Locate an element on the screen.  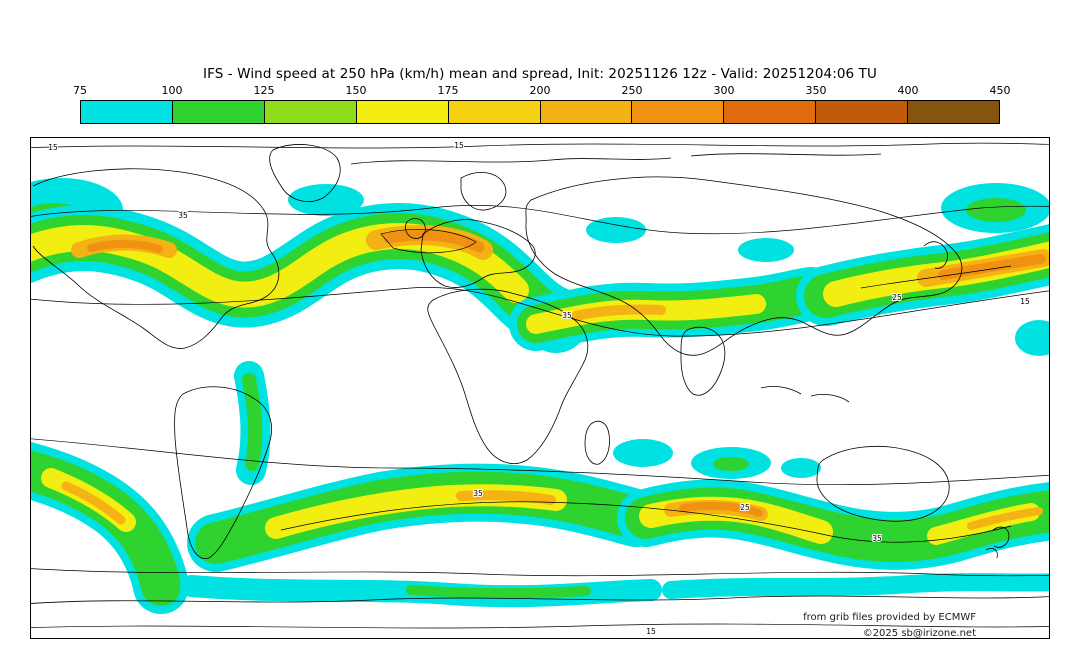
coastline-south-america is located at coordinates (223, 472).